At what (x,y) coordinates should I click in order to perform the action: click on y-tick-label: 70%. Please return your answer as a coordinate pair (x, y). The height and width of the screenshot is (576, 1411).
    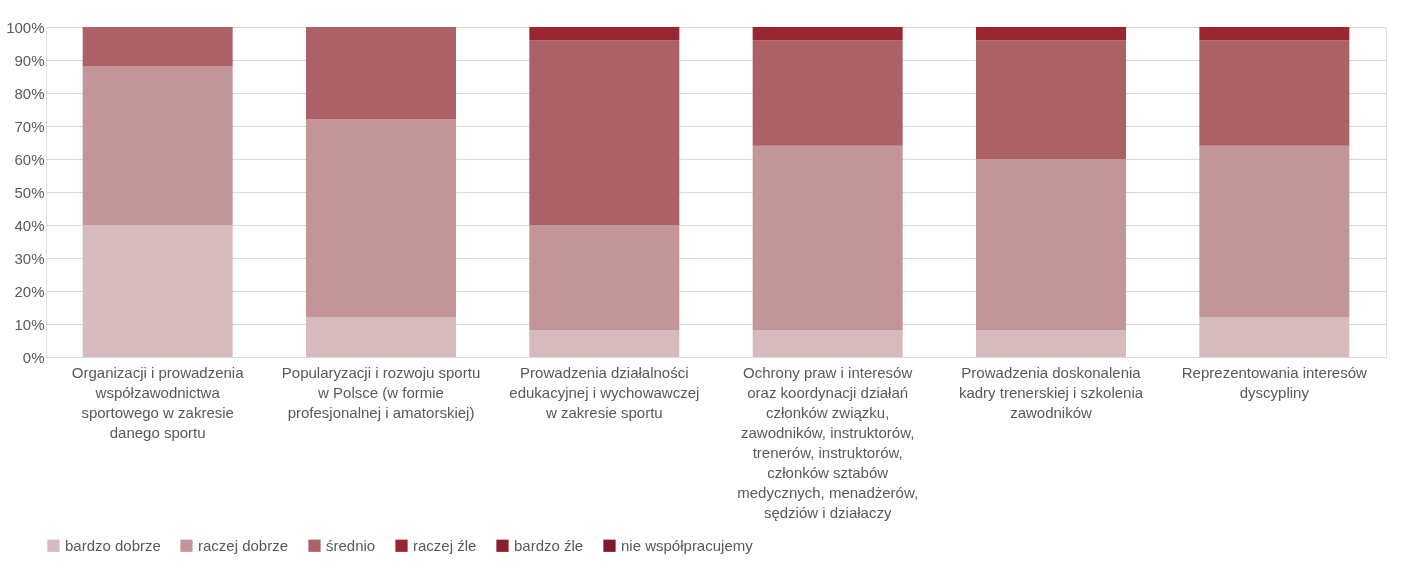
    Looking at the image, I should click on (29, 126).